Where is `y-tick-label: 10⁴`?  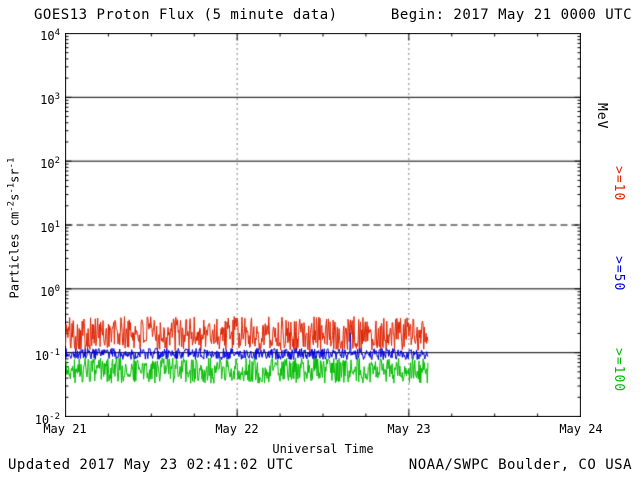 y-tick-label: 10⁴ is located at coordinates (50, 35).